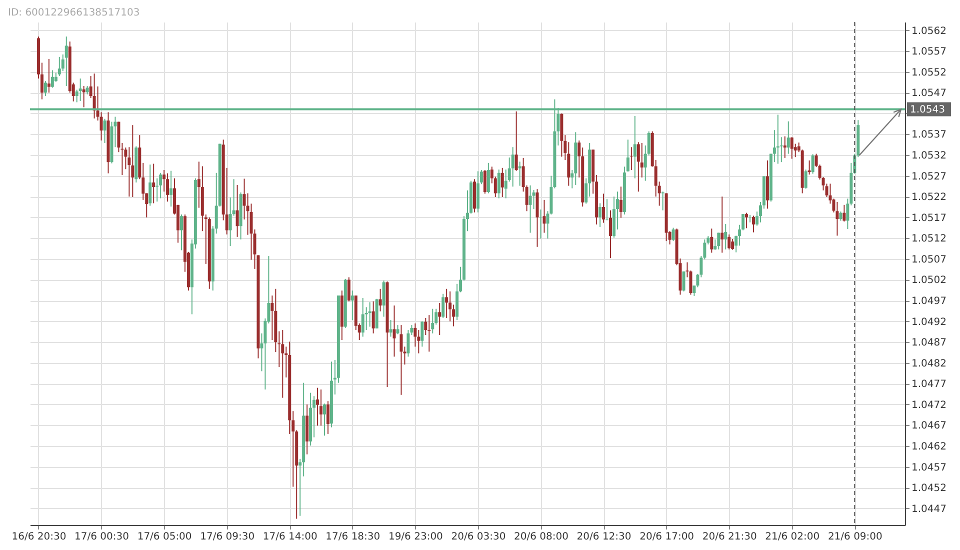 This screenshot has height=550, width=960. What do you see at coordinates (227, 537) in the screenshot?
I see `x-tick-label: 17/6 09:30` at bounding box center [227, 537].